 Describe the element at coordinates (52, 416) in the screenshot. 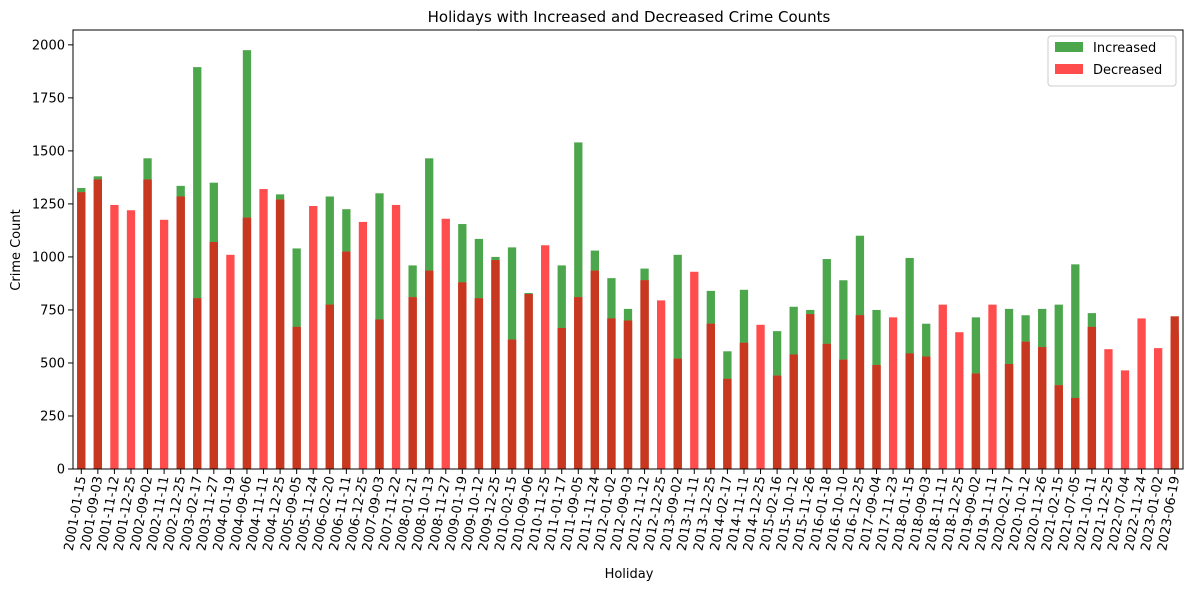

I see `y-tick-label: 250` at that location.